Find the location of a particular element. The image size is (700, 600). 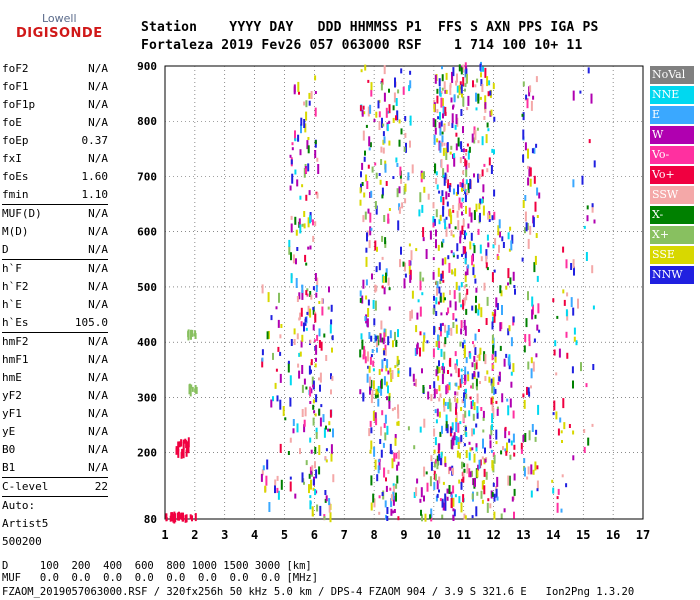

param-name: h`Es is located at coordinates (15, 322).